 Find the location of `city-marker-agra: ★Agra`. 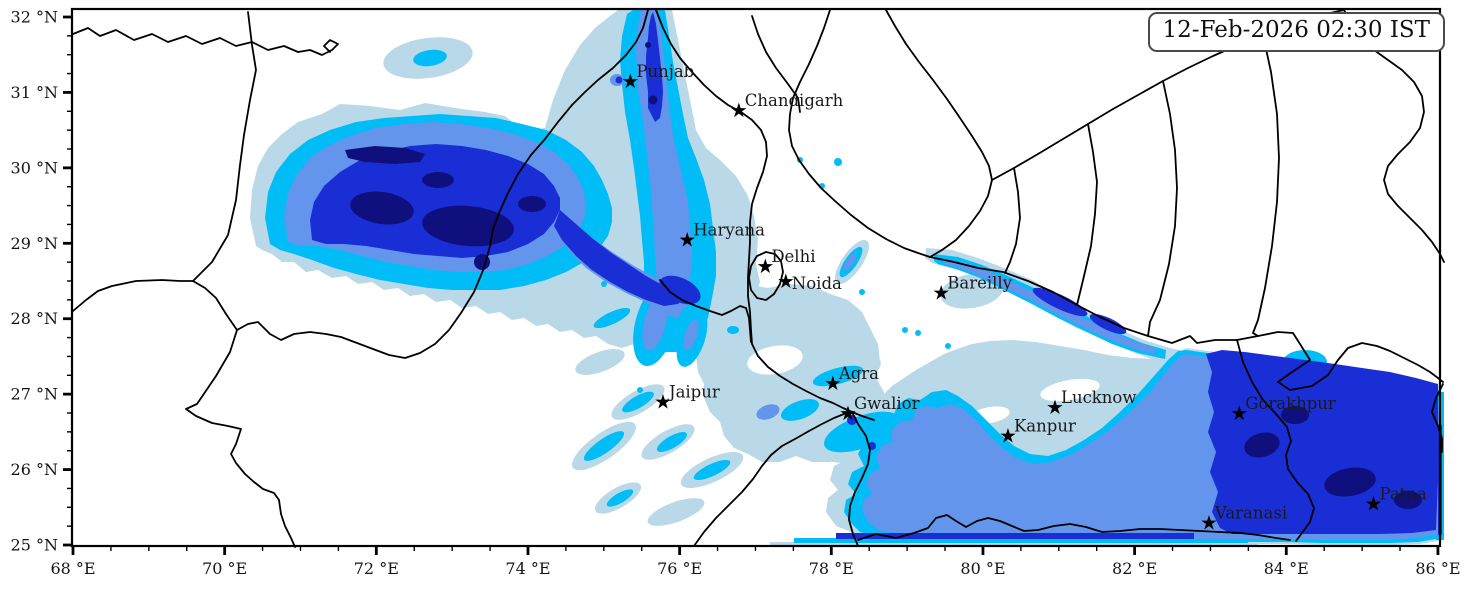

city-marker-agra: ★Agra is located at coordinates (851, 379).